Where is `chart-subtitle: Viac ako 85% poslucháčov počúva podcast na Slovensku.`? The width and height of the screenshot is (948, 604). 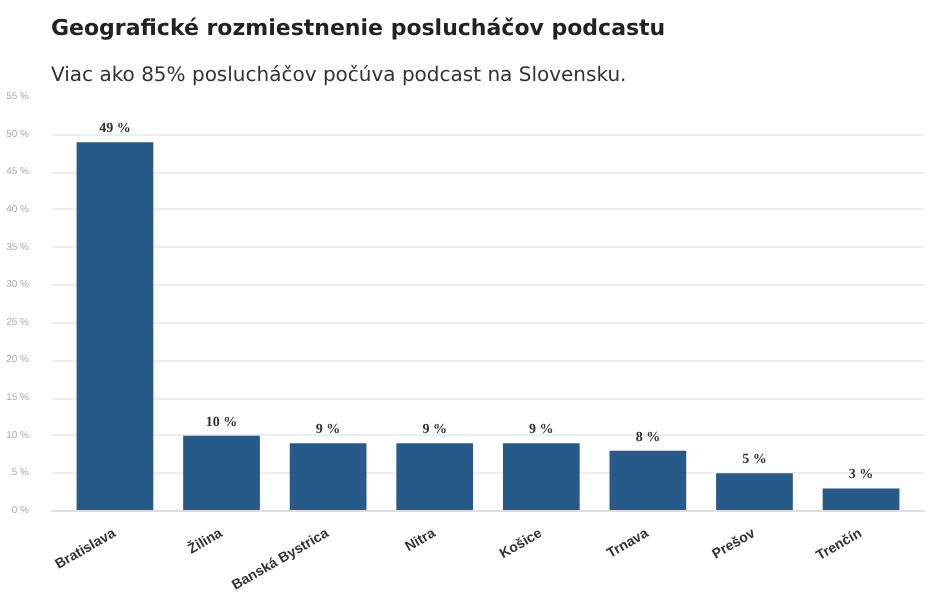 chart-subtitle: Viac ako 85% poslucháčov počúva podcast na Slovensku. is located at coordinates (339, 76).